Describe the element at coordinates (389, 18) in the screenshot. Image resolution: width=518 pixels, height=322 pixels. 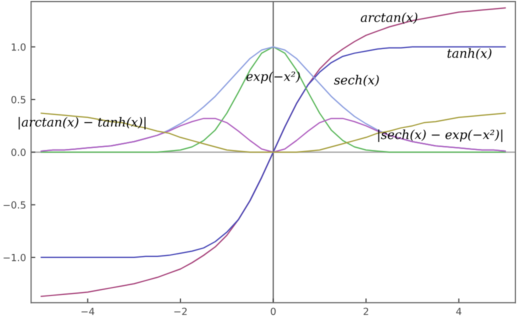
I see `series-label: arctan(x)` at that location.